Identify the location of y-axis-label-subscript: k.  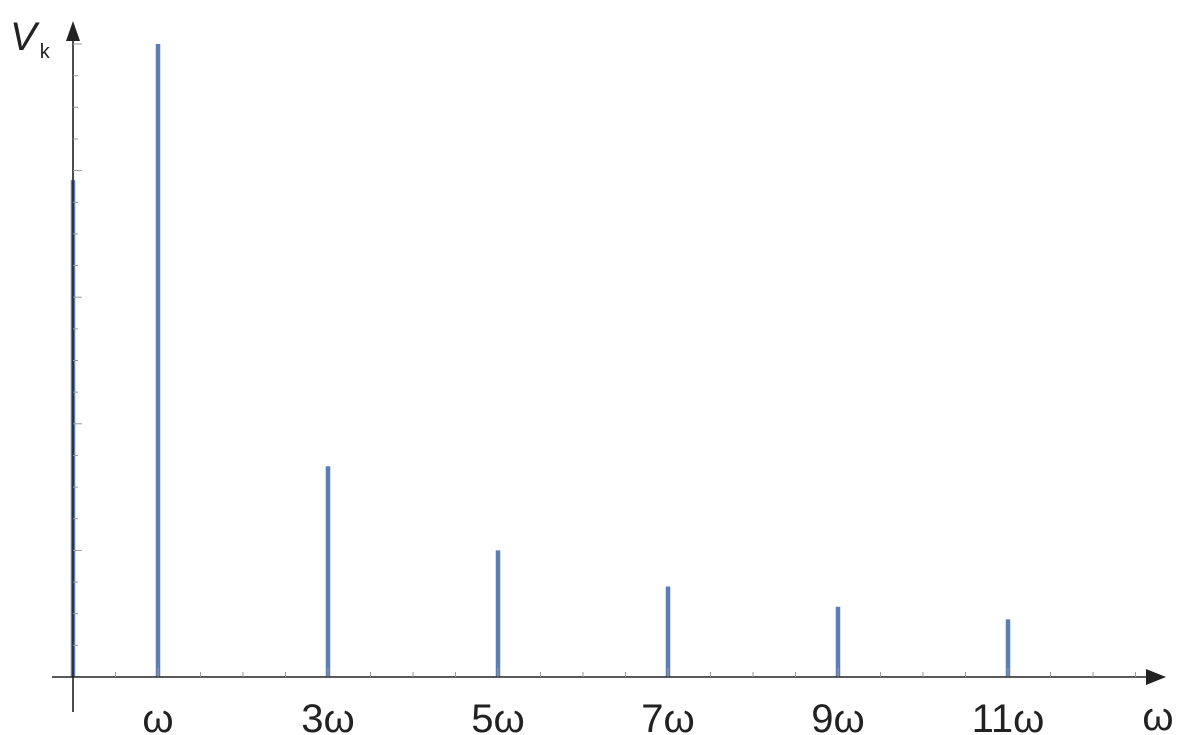
(45, 52).